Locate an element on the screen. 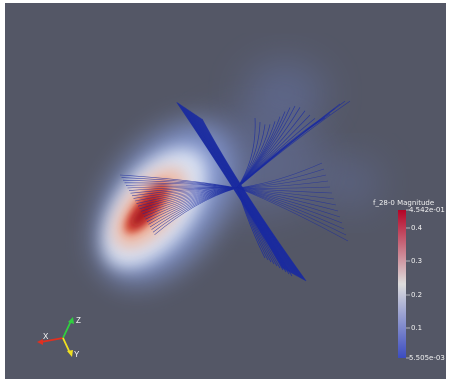 The width and height of the screenshot is (454, 384). volume-glow-faint is located at coordinates (285, 93).